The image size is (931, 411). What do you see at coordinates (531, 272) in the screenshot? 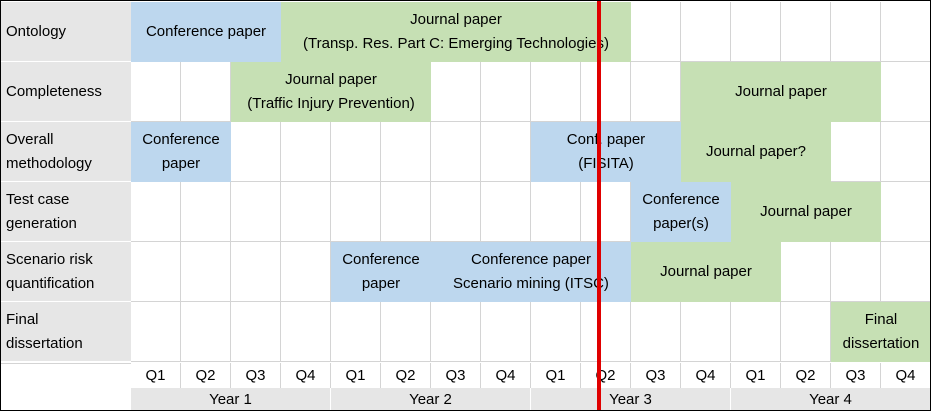
I see `conference-paper-bar: Conference paper Scenario mining (ITSC)` at bounding box center [531, 272].